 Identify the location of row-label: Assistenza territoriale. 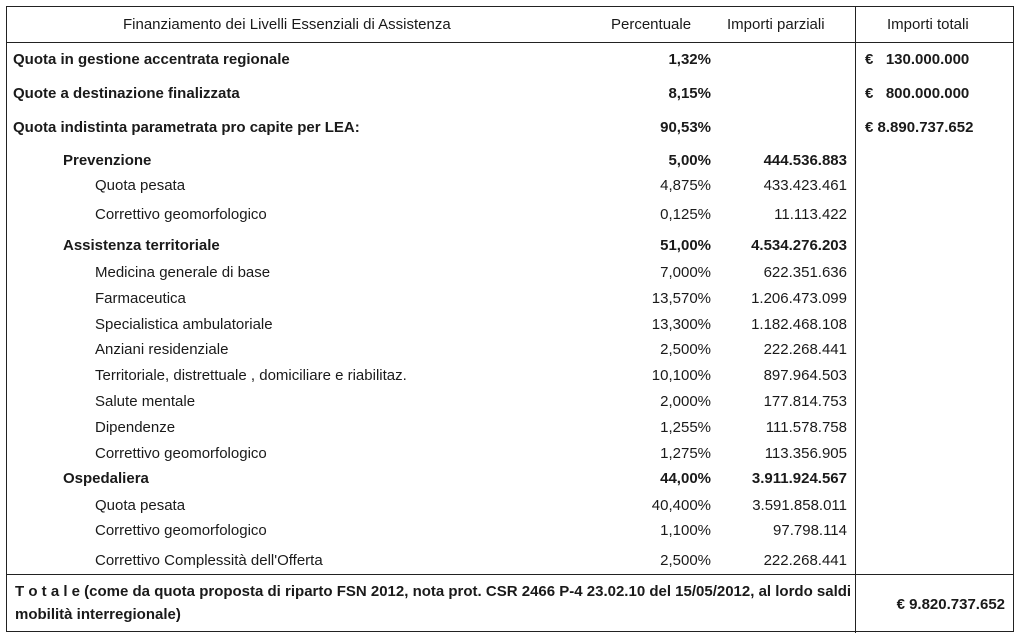
(141, 245).